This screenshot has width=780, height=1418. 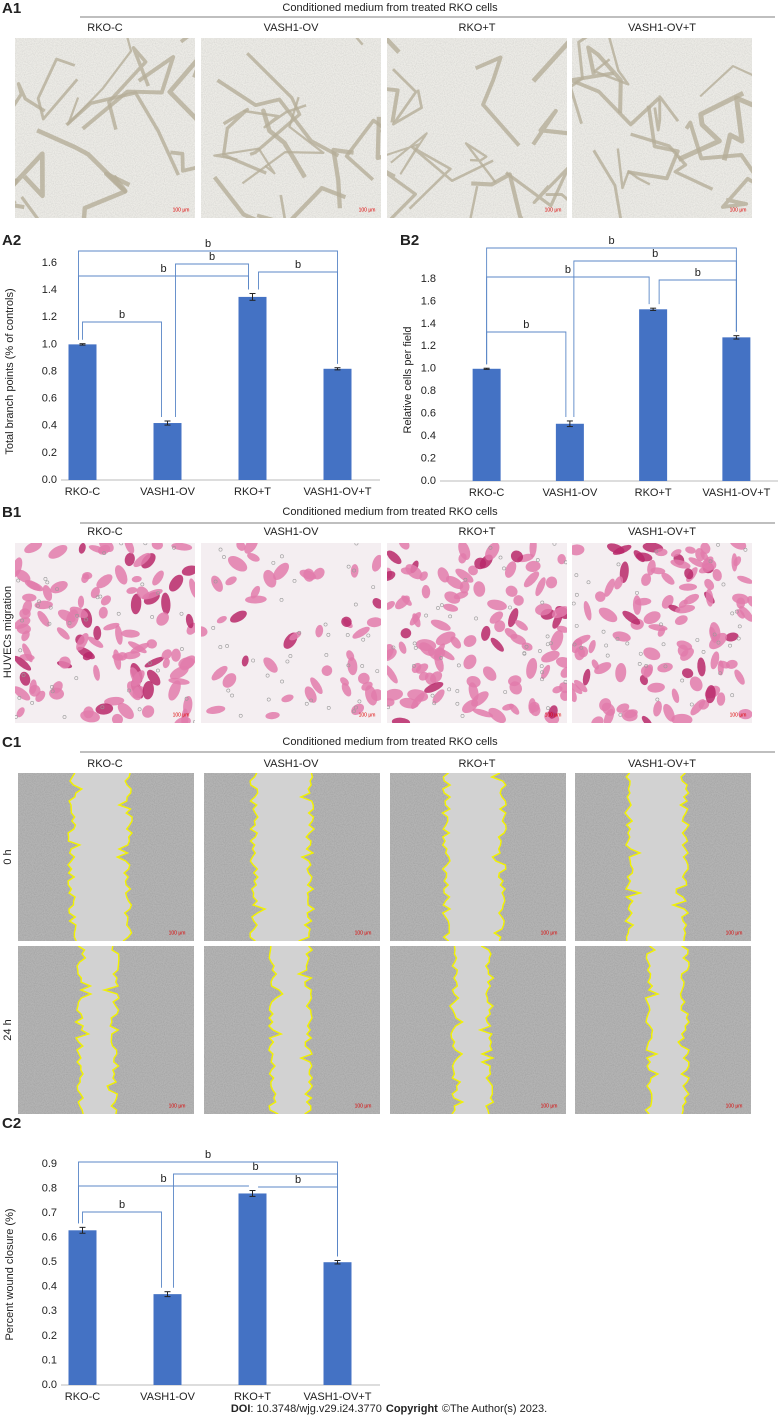 What do you see at coordinates (49, 263) in the screenshot?
I see `y-tick-label: 1.6` at bounding box center [49, 263].